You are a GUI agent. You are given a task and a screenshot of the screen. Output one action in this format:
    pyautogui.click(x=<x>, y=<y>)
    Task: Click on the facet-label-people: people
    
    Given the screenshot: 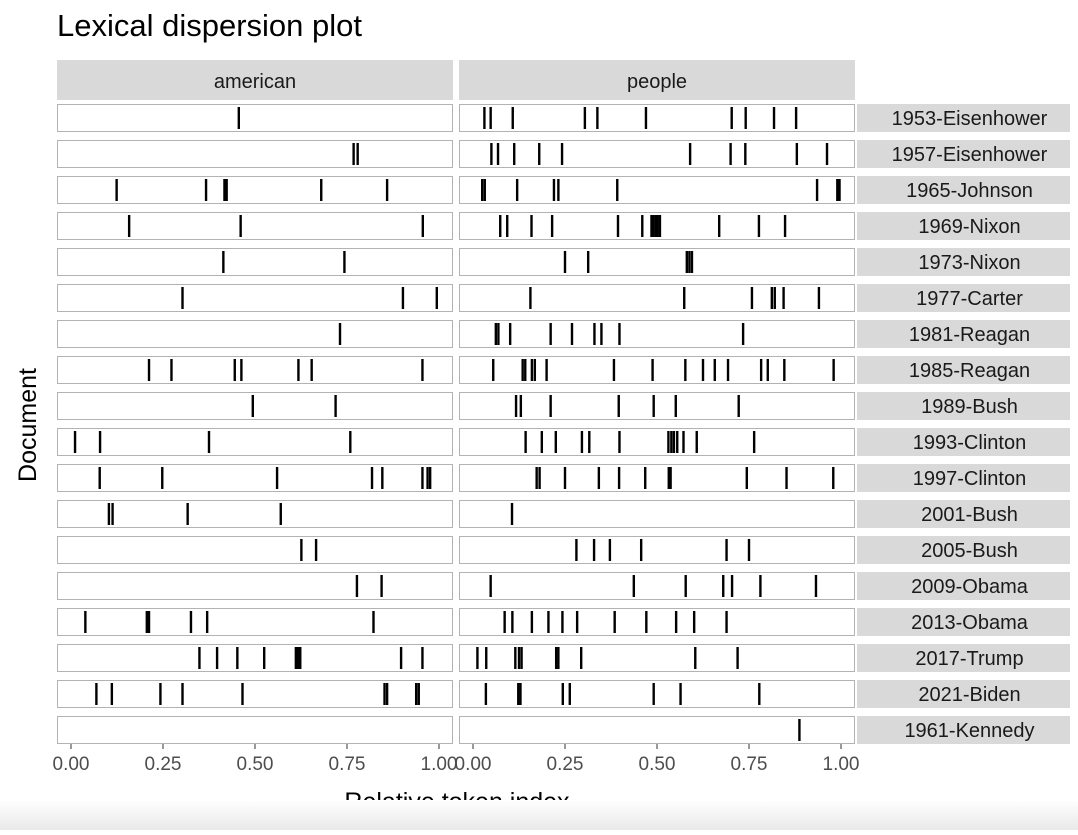 What is the action you would take?
    pyautogui.click(x=657, y=82)
    